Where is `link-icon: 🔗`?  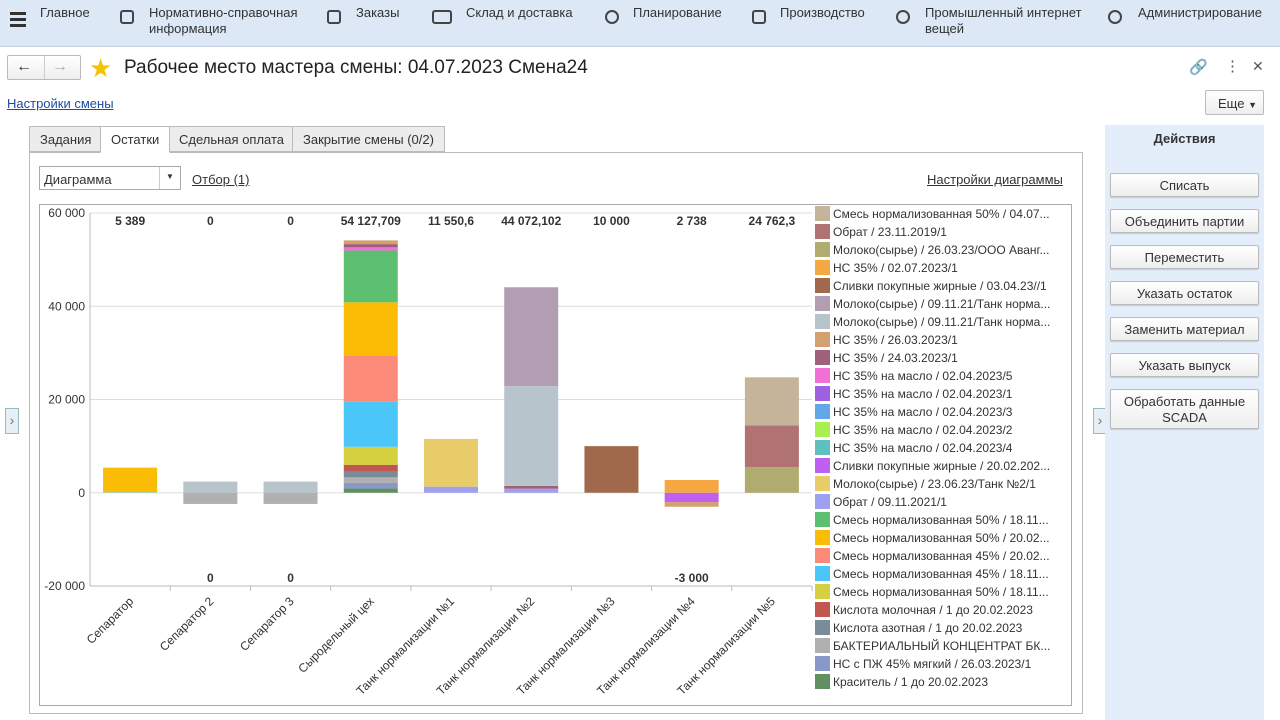
link-icon: 🔗 is located at coordinates (1198, 67).